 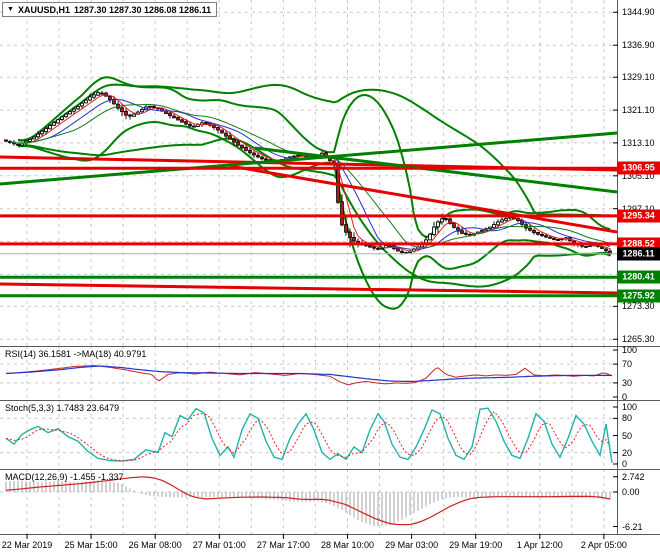 I want to click on stoch-panel, so click(x=309, y=435).